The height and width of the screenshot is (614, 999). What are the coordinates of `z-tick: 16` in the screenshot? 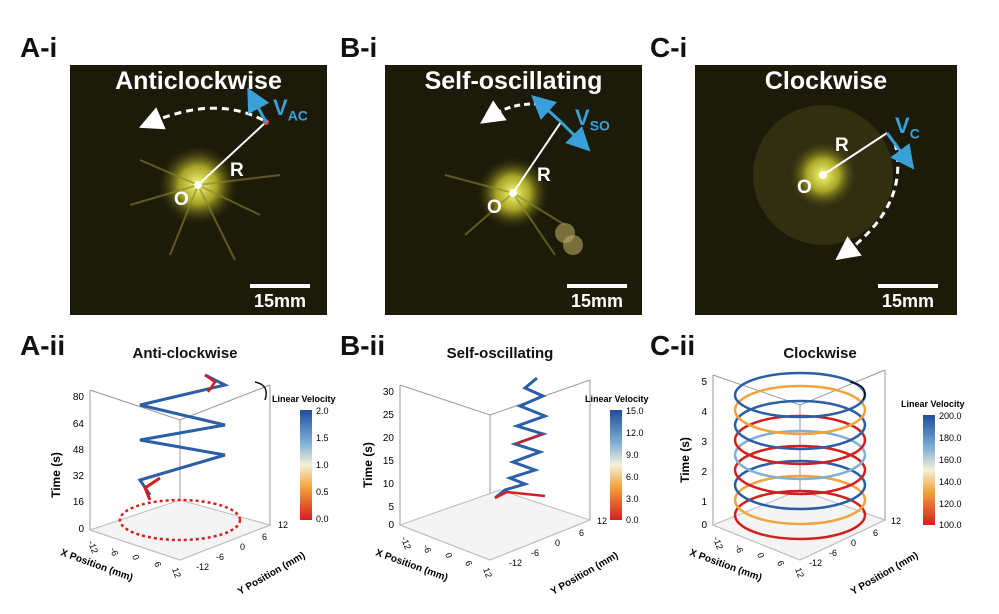 It's located at (79, 502).